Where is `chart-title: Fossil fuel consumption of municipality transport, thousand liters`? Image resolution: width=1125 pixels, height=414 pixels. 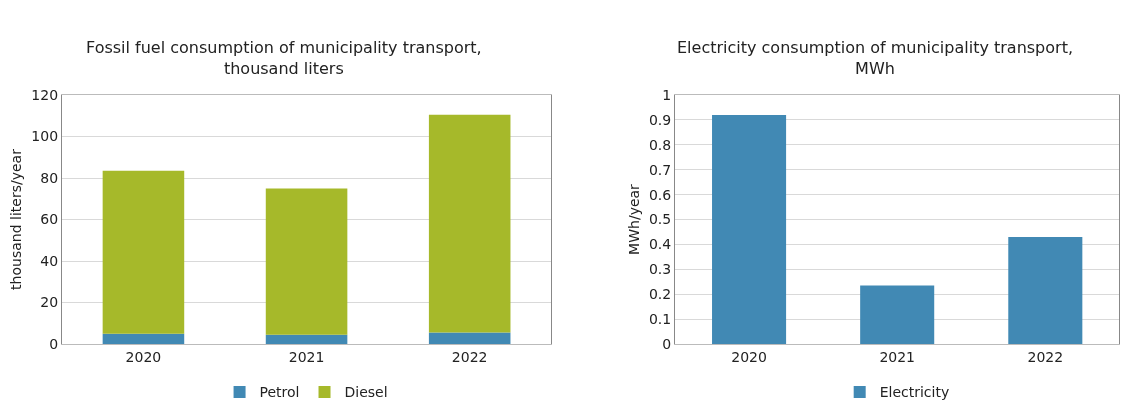
chart-title: Fossil fuel consumption of municipality transport, thousand liters is located at coordinates (284, 58).